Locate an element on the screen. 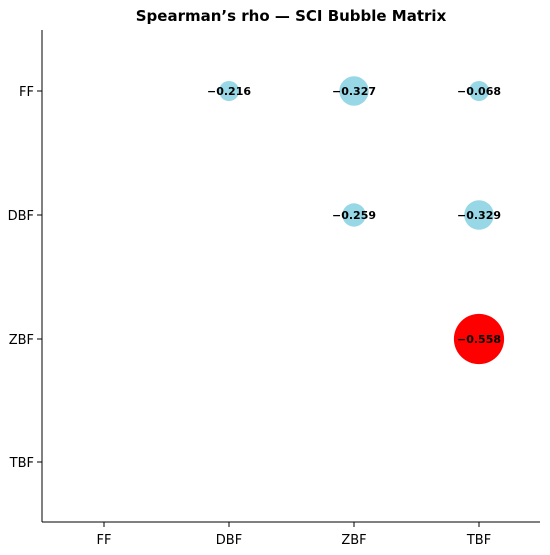  bubble-data-label: −0.068 is located at coordinates (479, 91).